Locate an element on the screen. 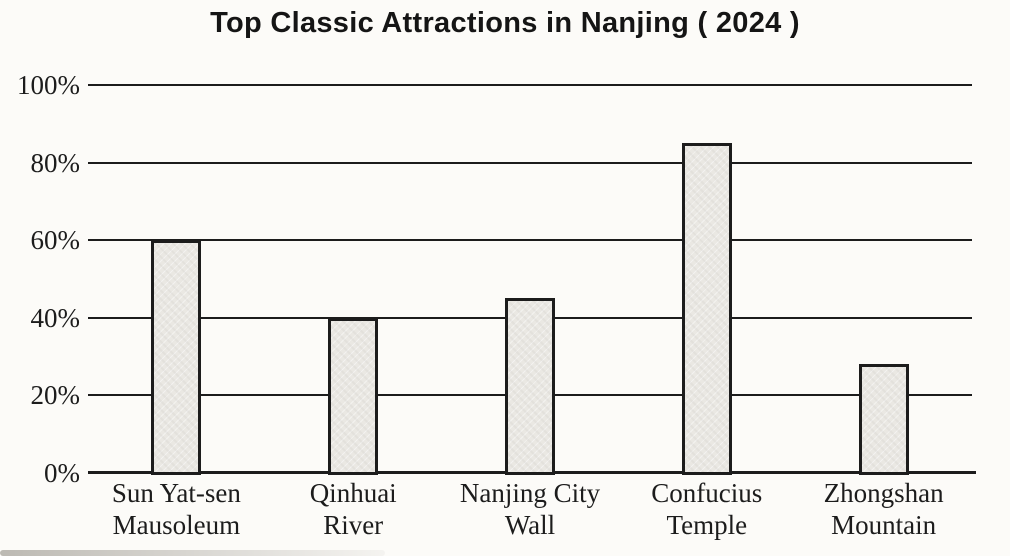 This screenshot has width=1010, height=556. xlabel-confucius-temple: Confucius Temple is located at coordinates (707, 509).